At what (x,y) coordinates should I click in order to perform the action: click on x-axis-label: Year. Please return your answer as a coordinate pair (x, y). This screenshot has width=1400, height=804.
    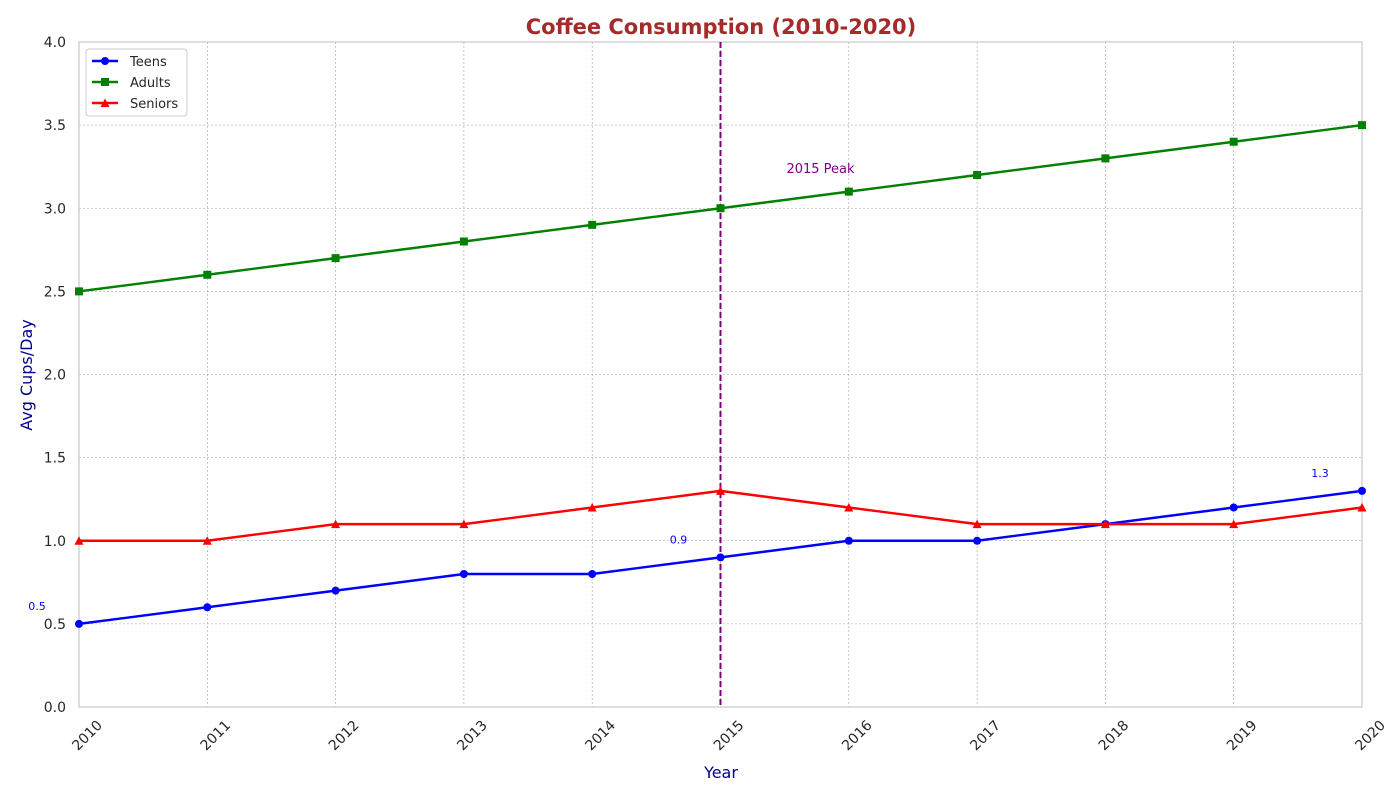
    Looking at the image, I should click on (720, 772).